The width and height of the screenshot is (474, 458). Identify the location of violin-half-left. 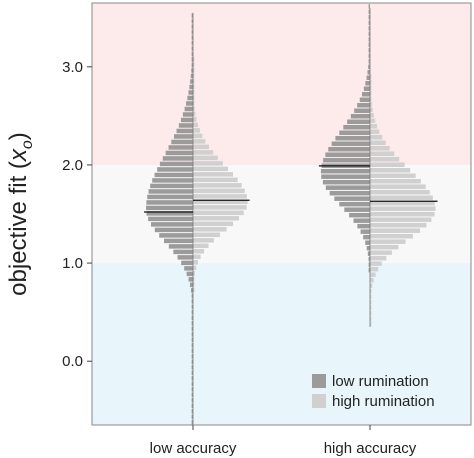
(169, 219).